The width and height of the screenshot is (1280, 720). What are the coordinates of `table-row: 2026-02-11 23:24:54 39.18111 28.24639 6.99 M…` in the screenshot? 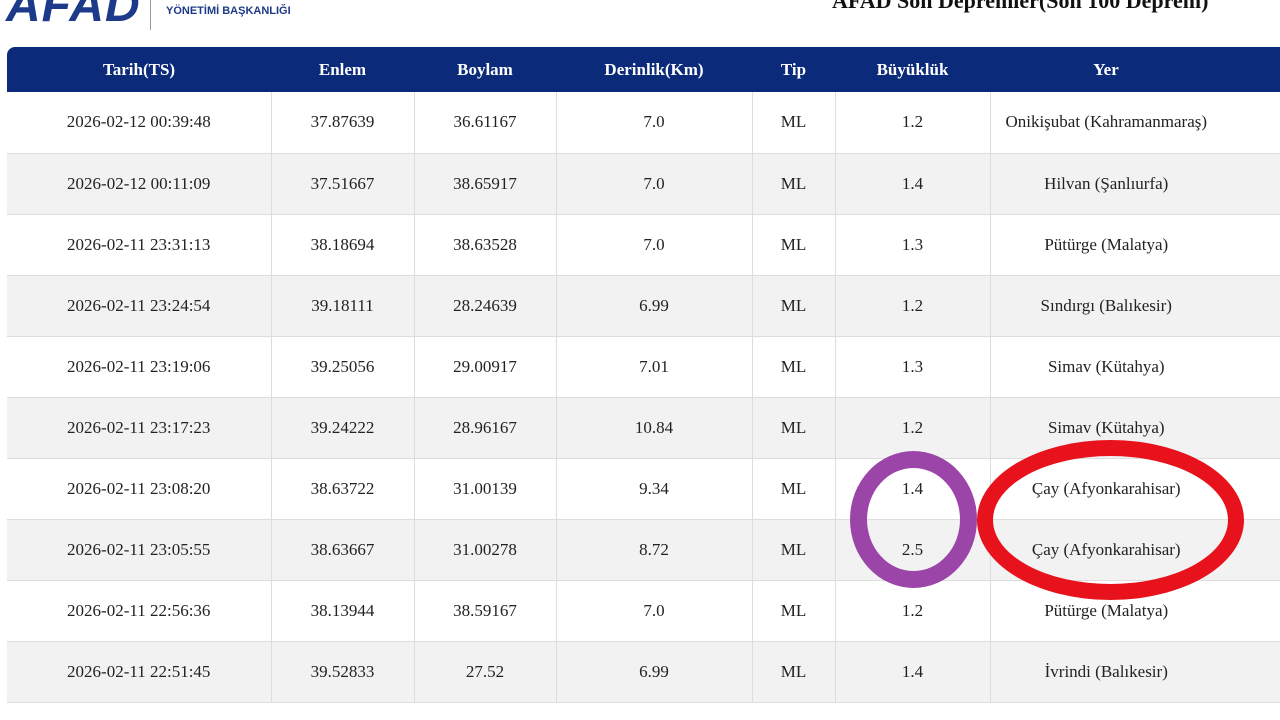 It's located at (643, 306).